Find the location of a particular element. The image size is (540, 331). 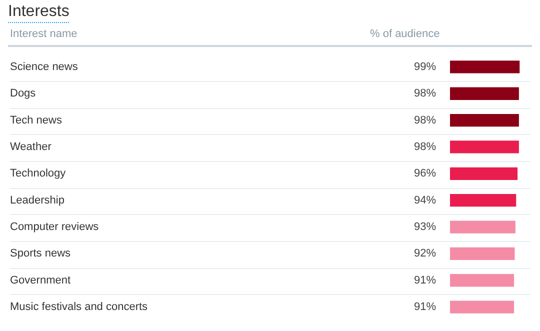

y-tick-label: Dogs is located at coordinates (23, 94).